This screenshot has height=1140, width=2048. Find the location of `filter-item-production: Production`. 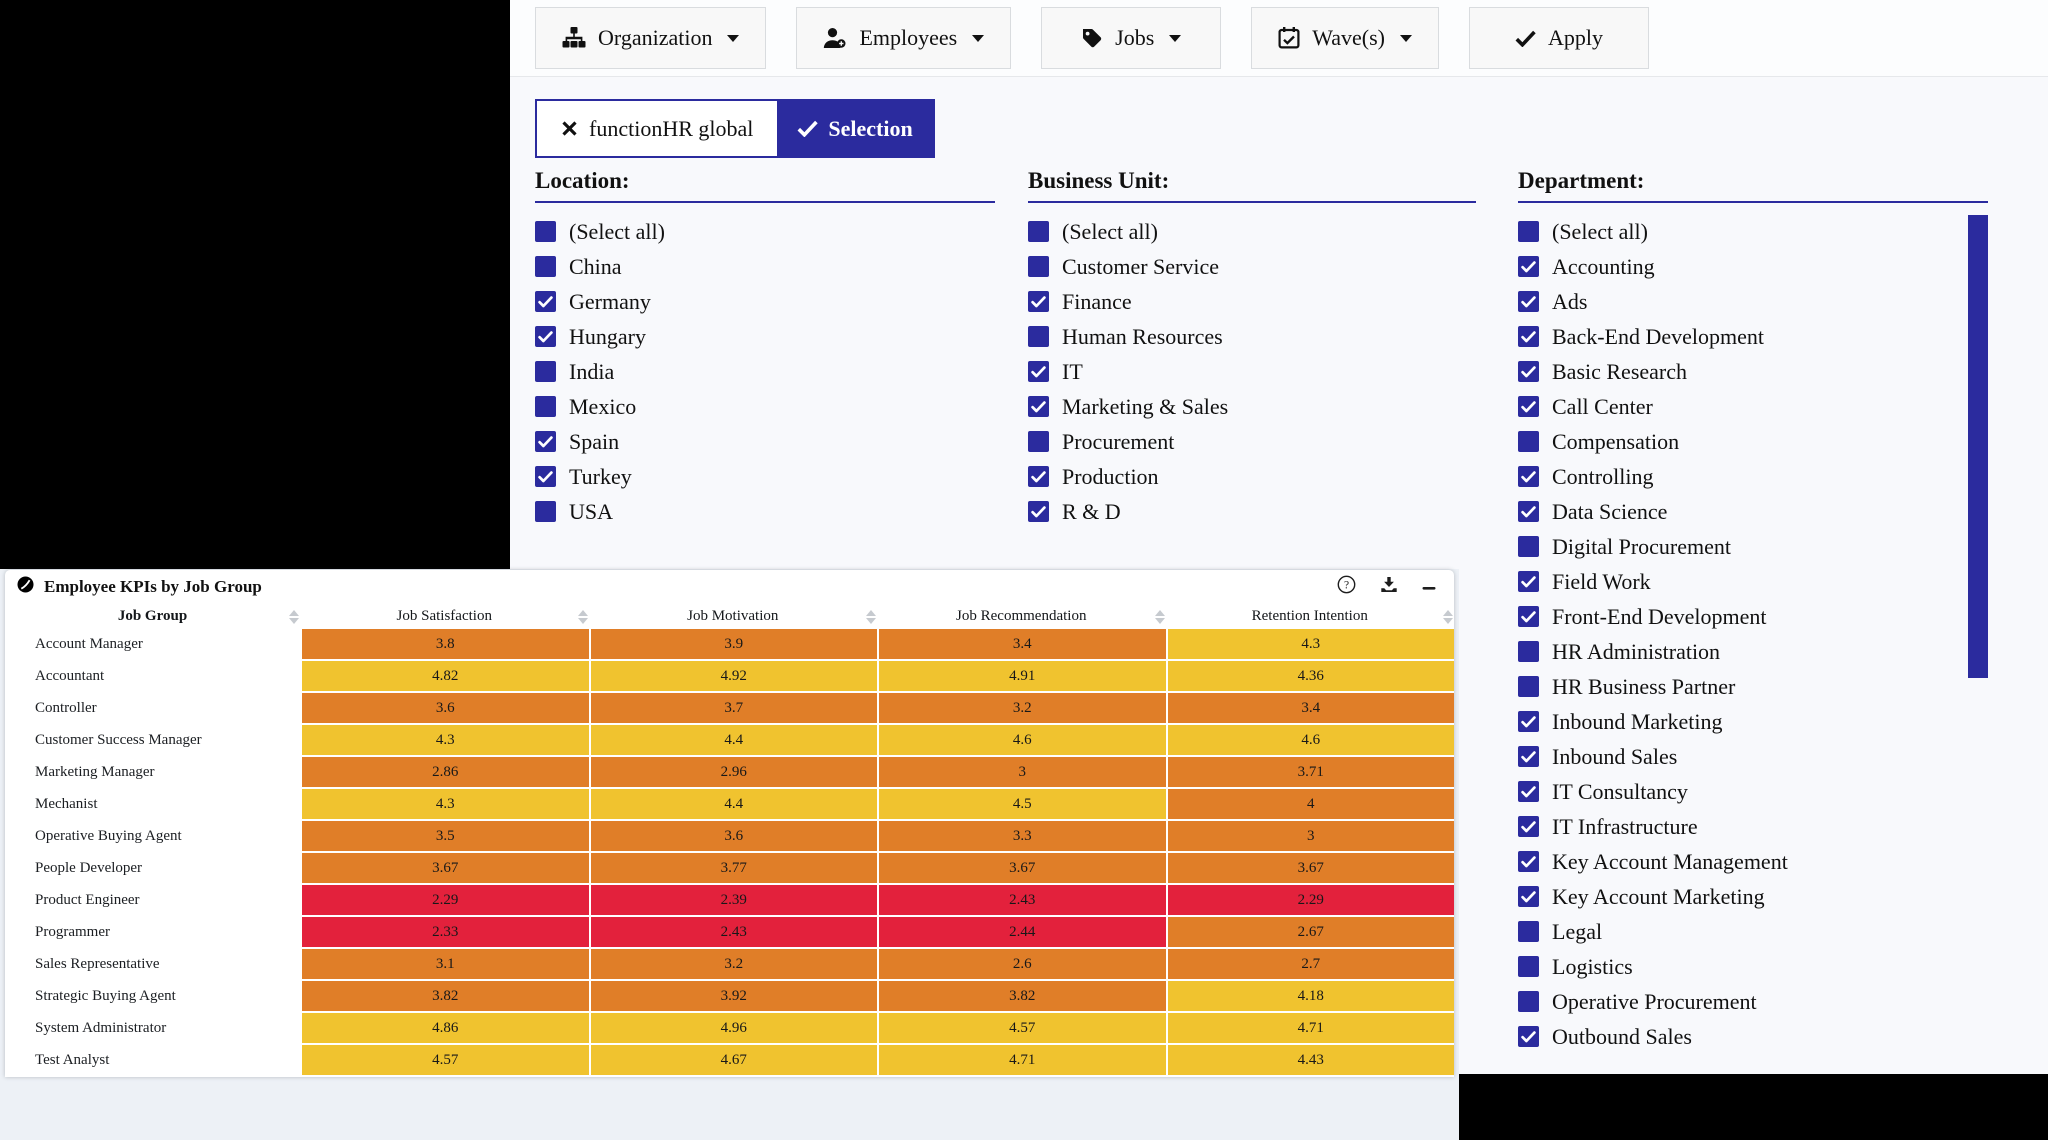

filter-item-production: Production is located at coordinates (1252, 476).